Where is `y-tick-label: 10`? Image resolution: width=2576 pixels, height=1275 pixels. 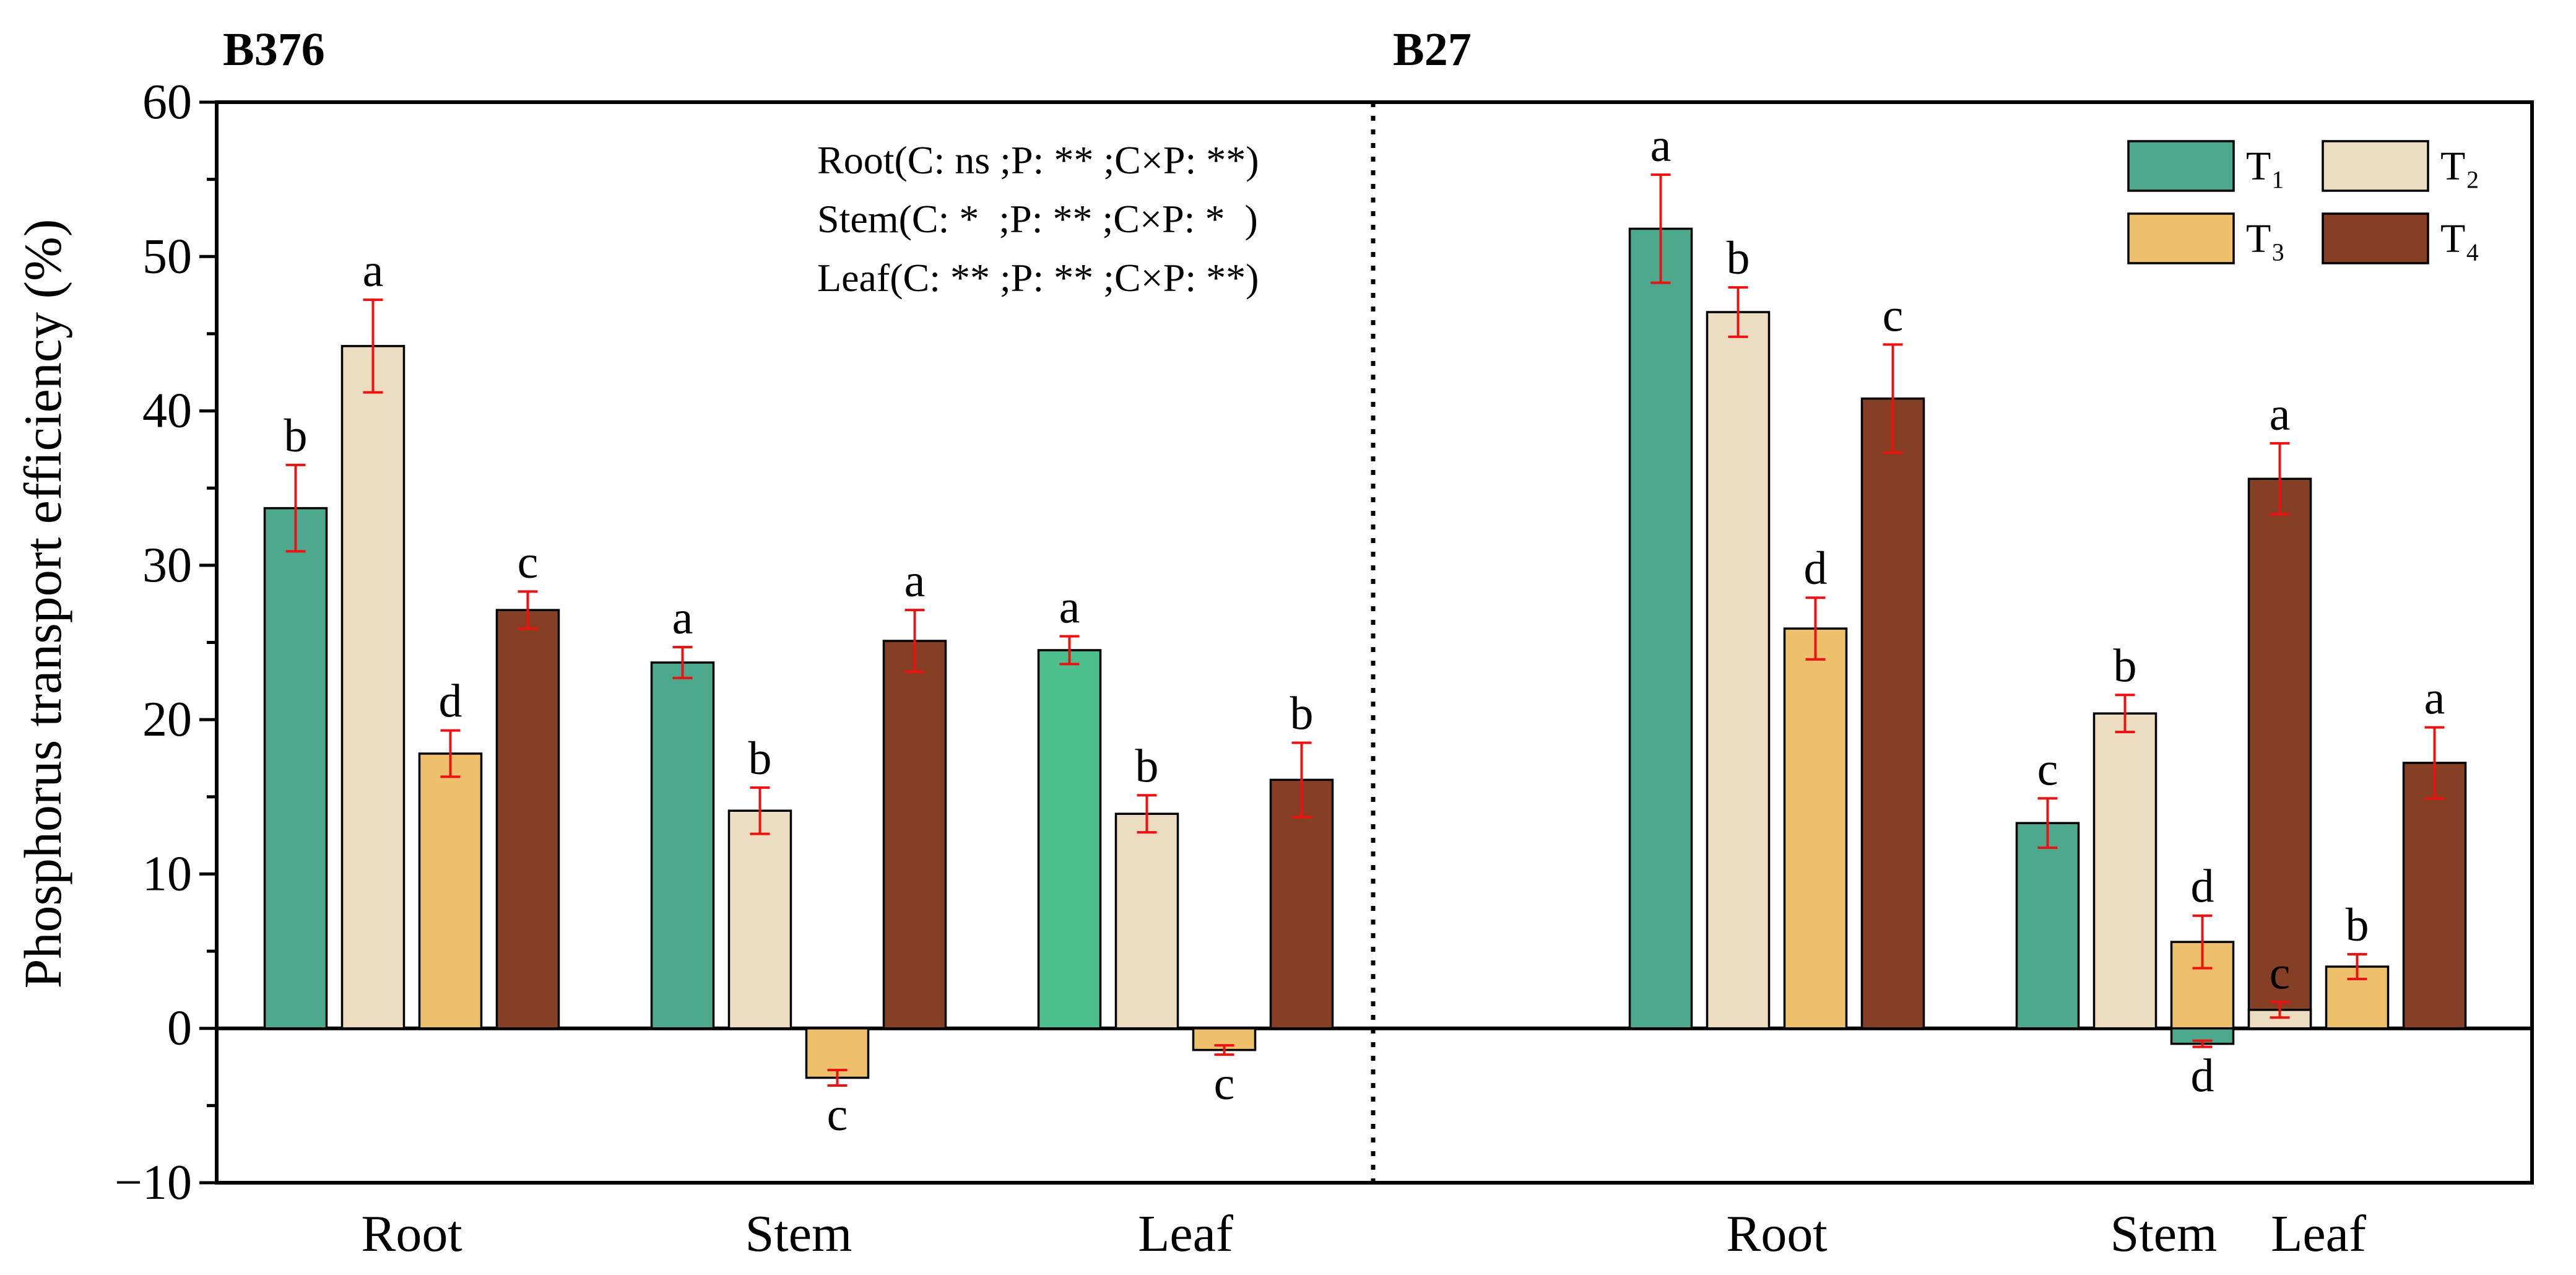
y-tick-label: 10 is located at coordinates (167, 874).